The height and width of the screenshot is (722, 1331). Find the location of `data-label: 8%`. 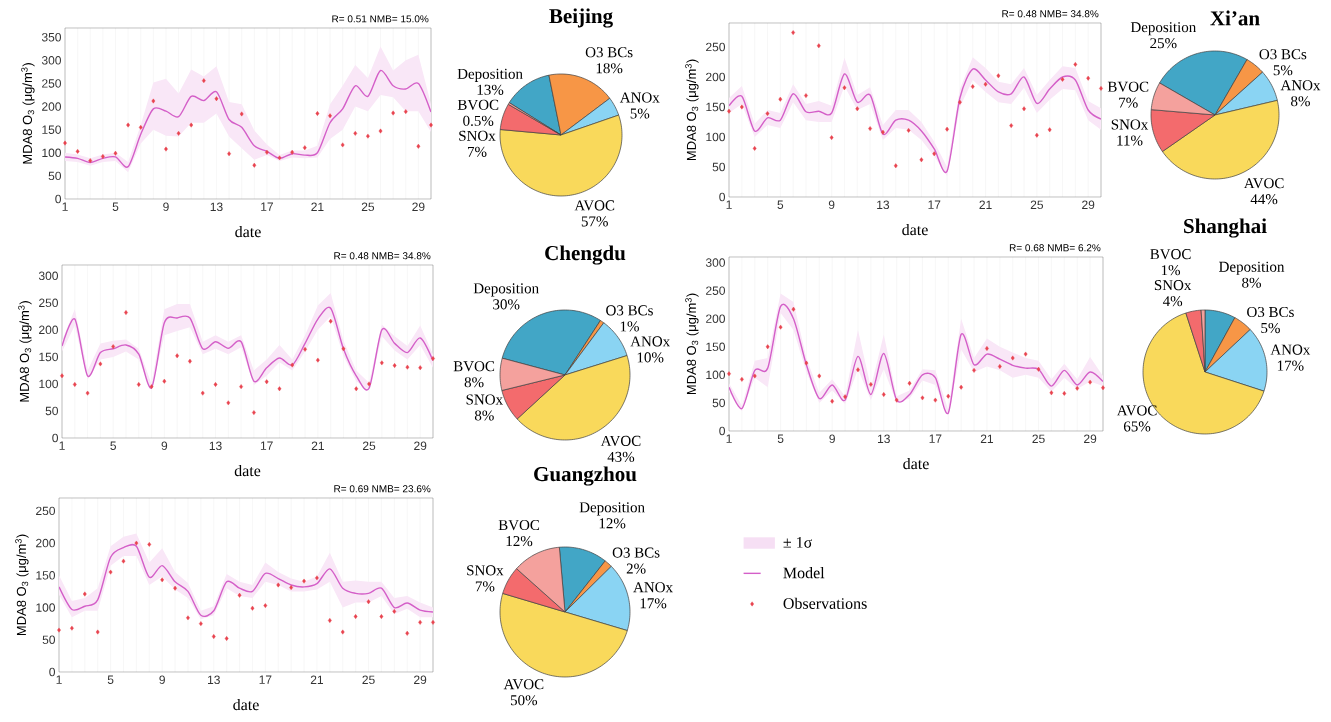

data-label: 8% is located at coordinates (484, 415).